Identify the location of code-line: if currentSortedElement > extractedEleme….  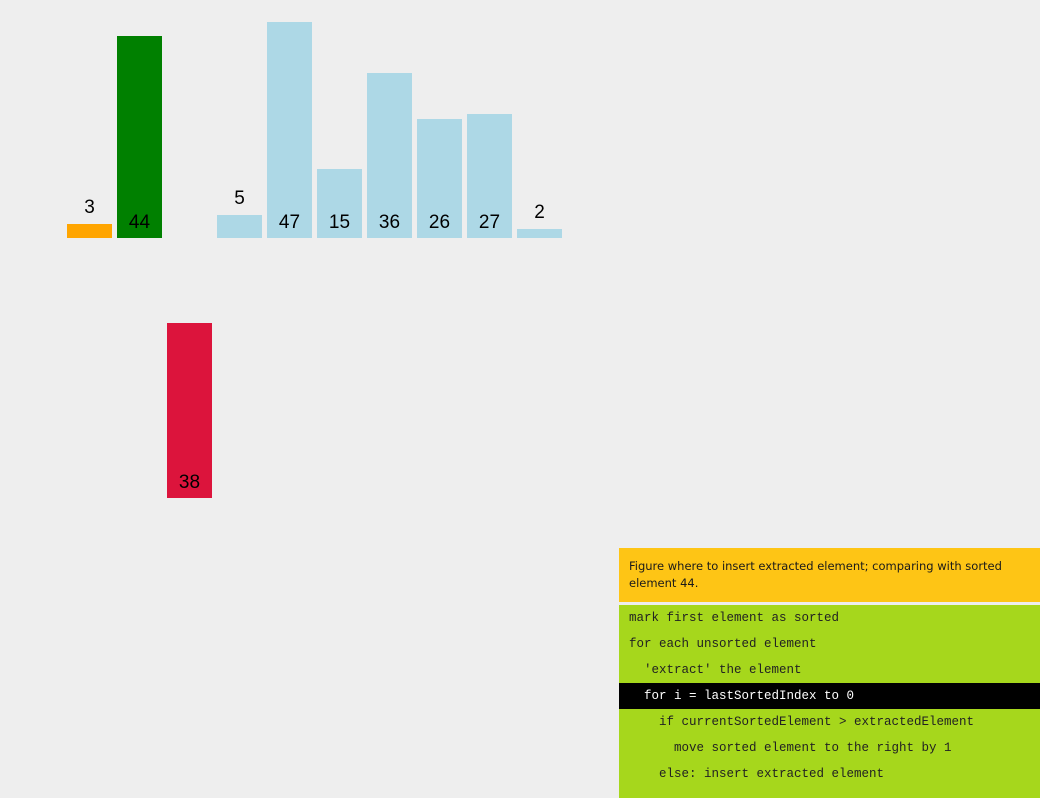
(802, 722).